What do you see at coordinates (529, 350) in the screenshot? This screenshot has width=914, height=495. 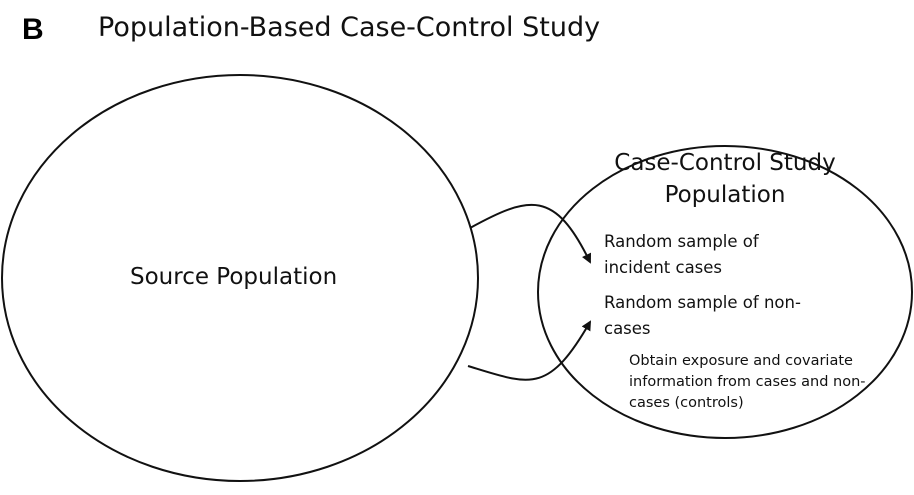 I see `arrow-to-non-cases` at bounding box center [529, 350].